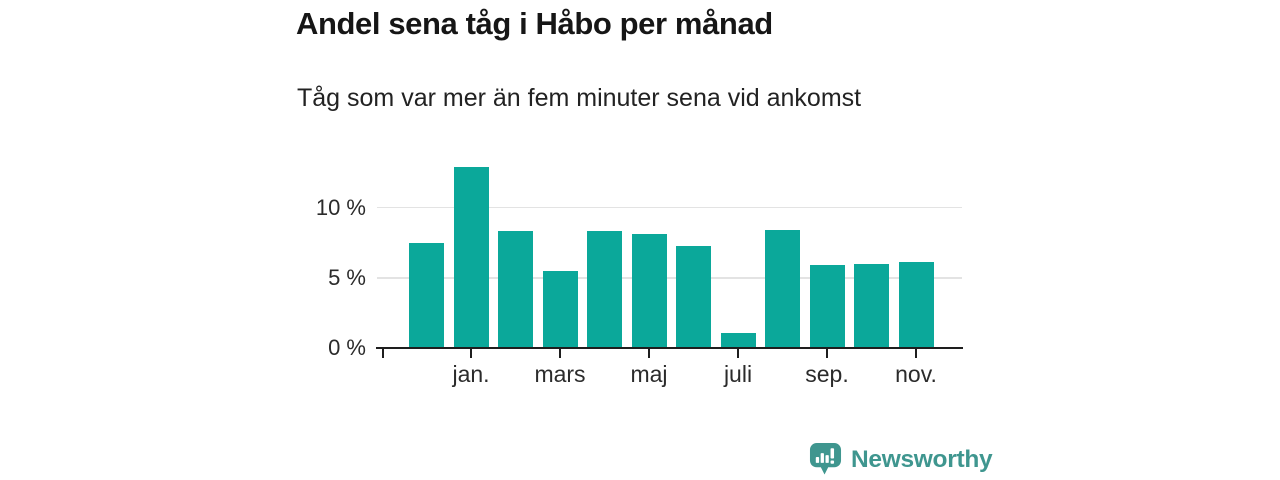 This screenshot has height=480, width=1280. Describe the element at coordinates (827, 306) in the screenshot. I see `bar-sep.` at that location.